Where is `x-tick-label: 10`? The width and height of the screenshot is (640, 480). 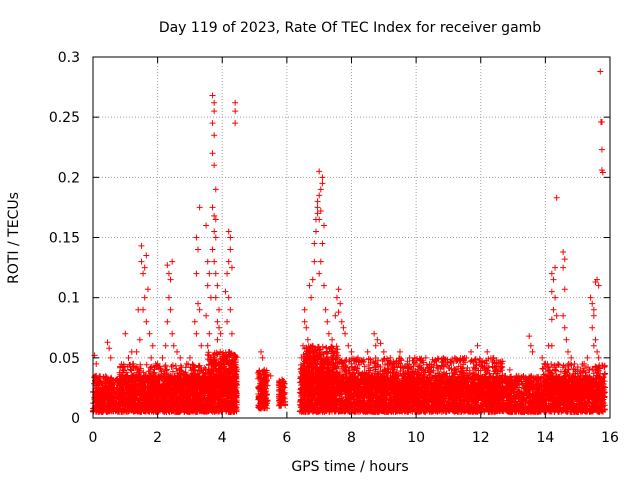 x-tick-label: 10 is located at coordinates (416, 438).